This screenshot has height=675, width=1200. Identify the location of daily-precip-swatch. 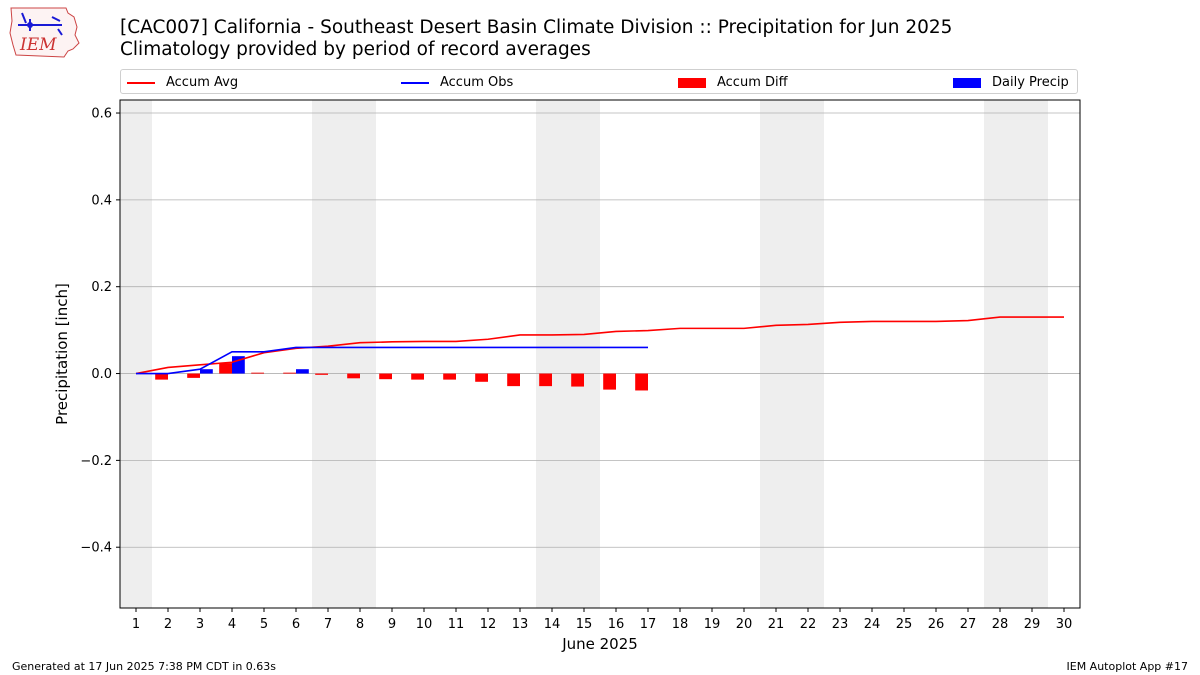
(967, 82).